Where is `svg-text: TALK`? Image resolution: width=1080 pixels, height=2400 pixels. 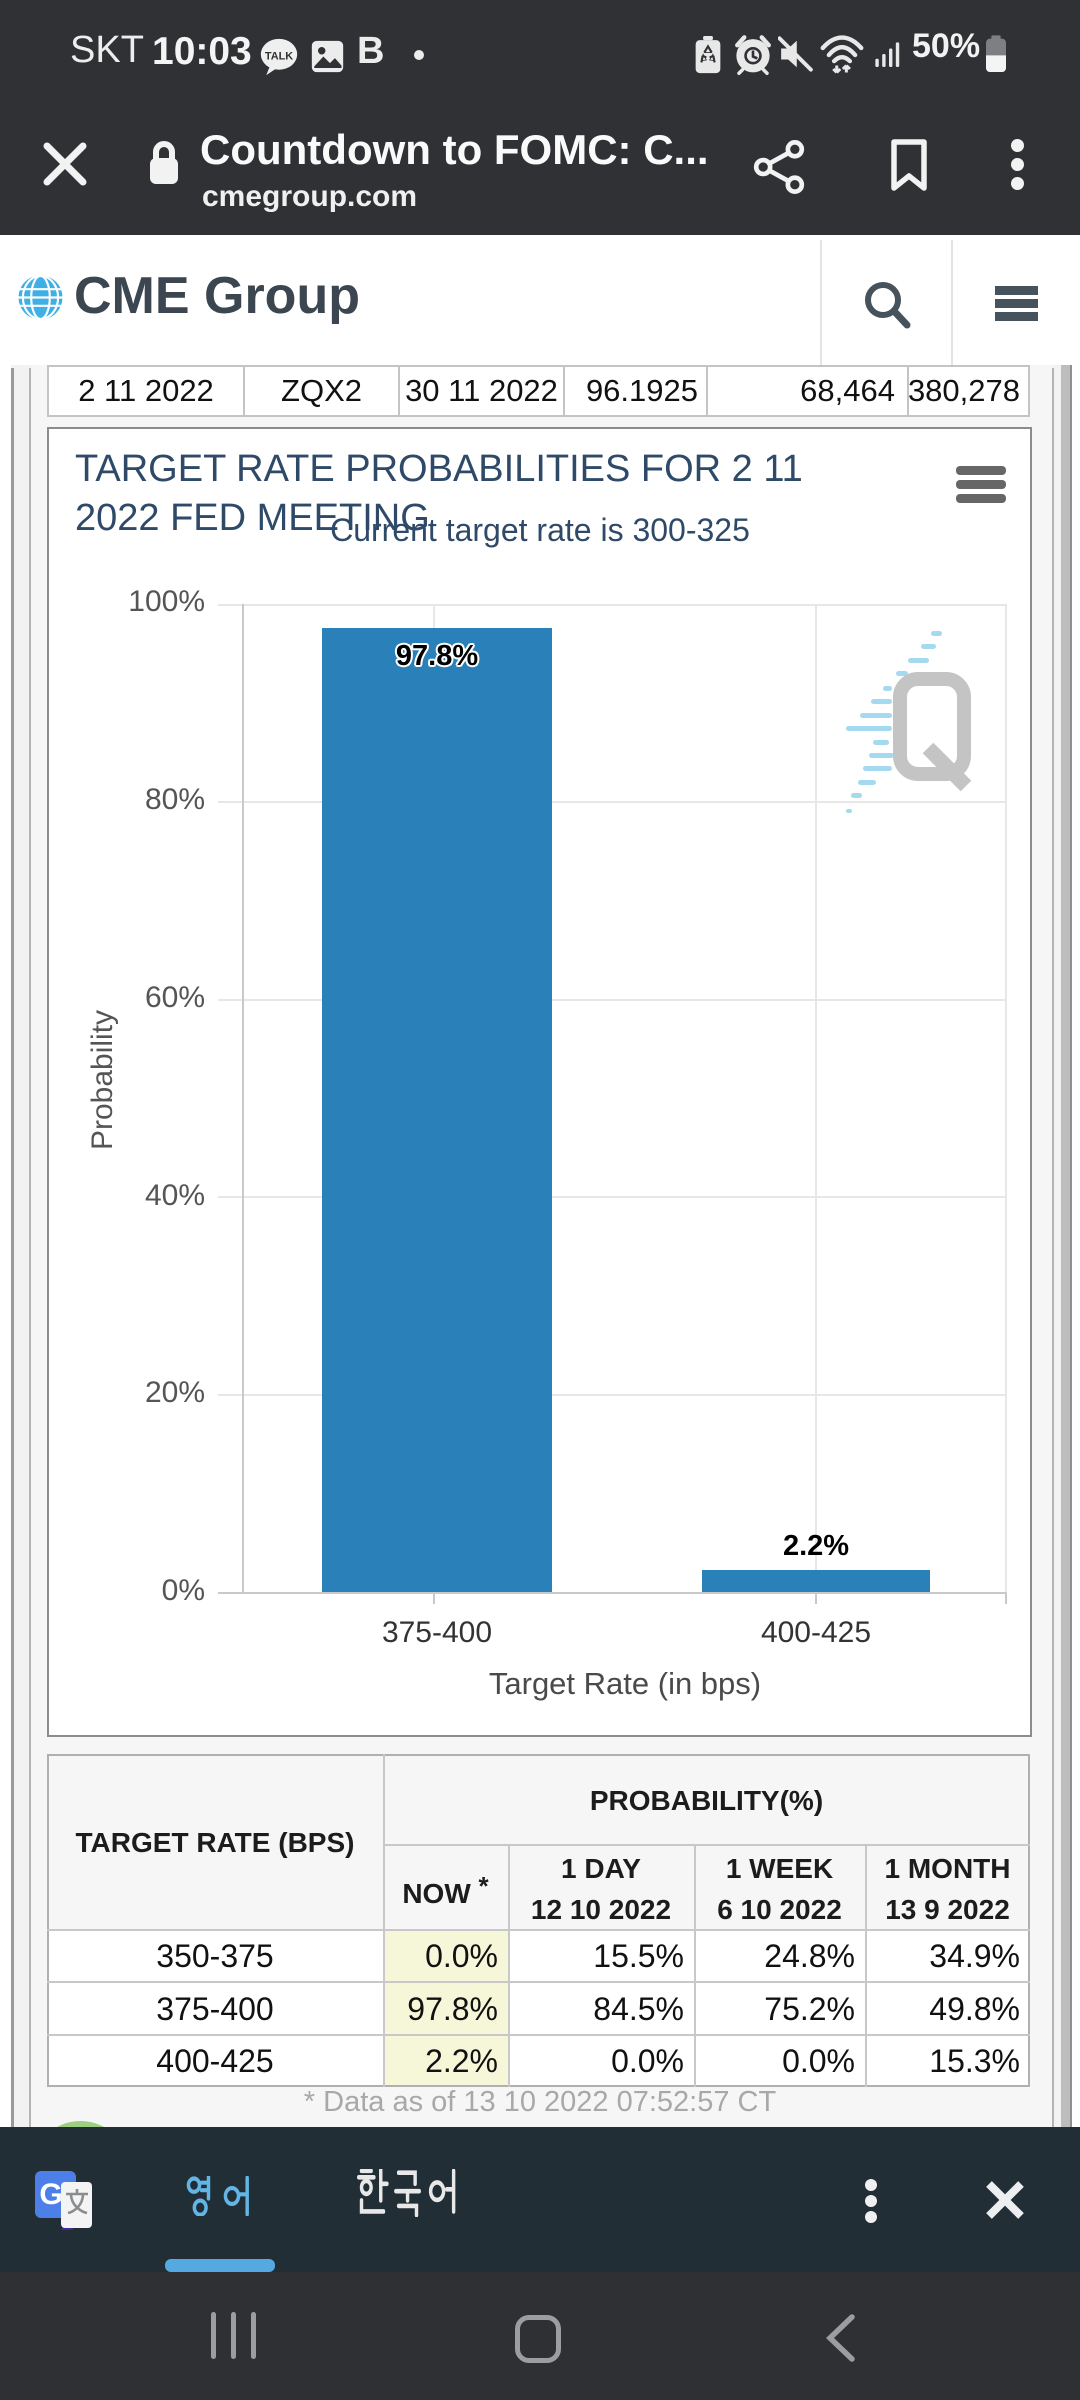 svg-text: TALK is located at coordinates (279, 57).